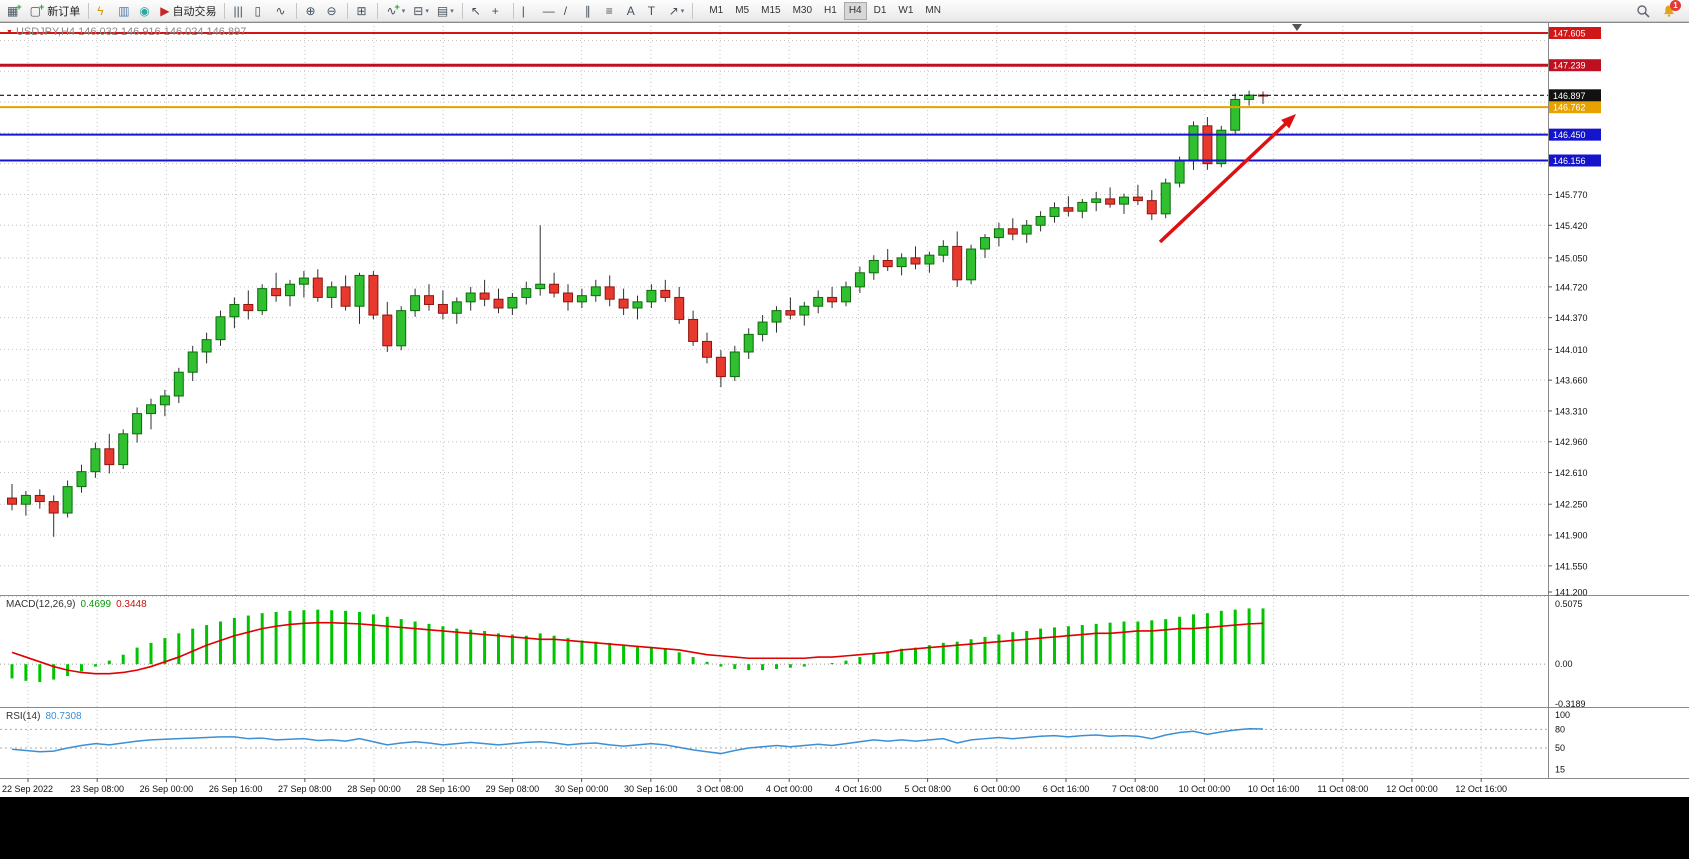  I want to click on search-icon, so click(1643, 10).